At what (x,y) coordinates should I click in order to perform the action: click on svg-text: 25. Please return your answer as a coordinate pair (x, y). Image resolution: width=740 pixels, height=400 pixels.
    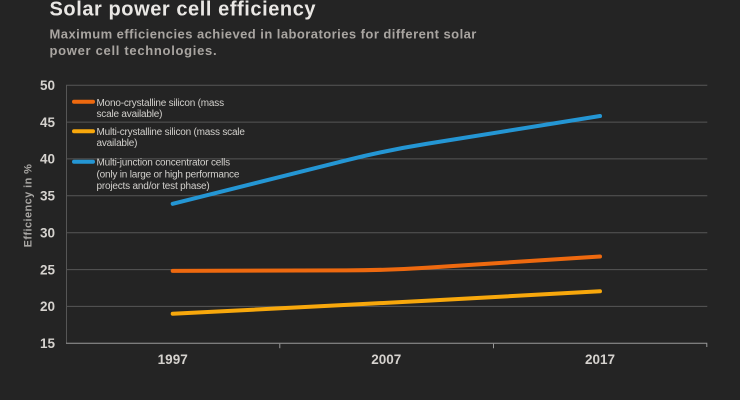
    Looking at the image, I should click on (48, 269).